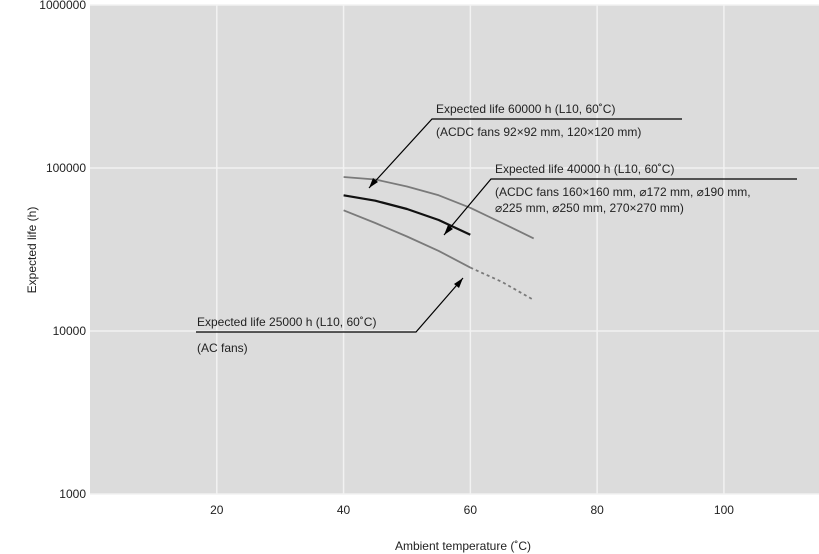 The height and width of the screenshot is (554, 819). I want to click on annotation-25000-leader, so click(330, 305).